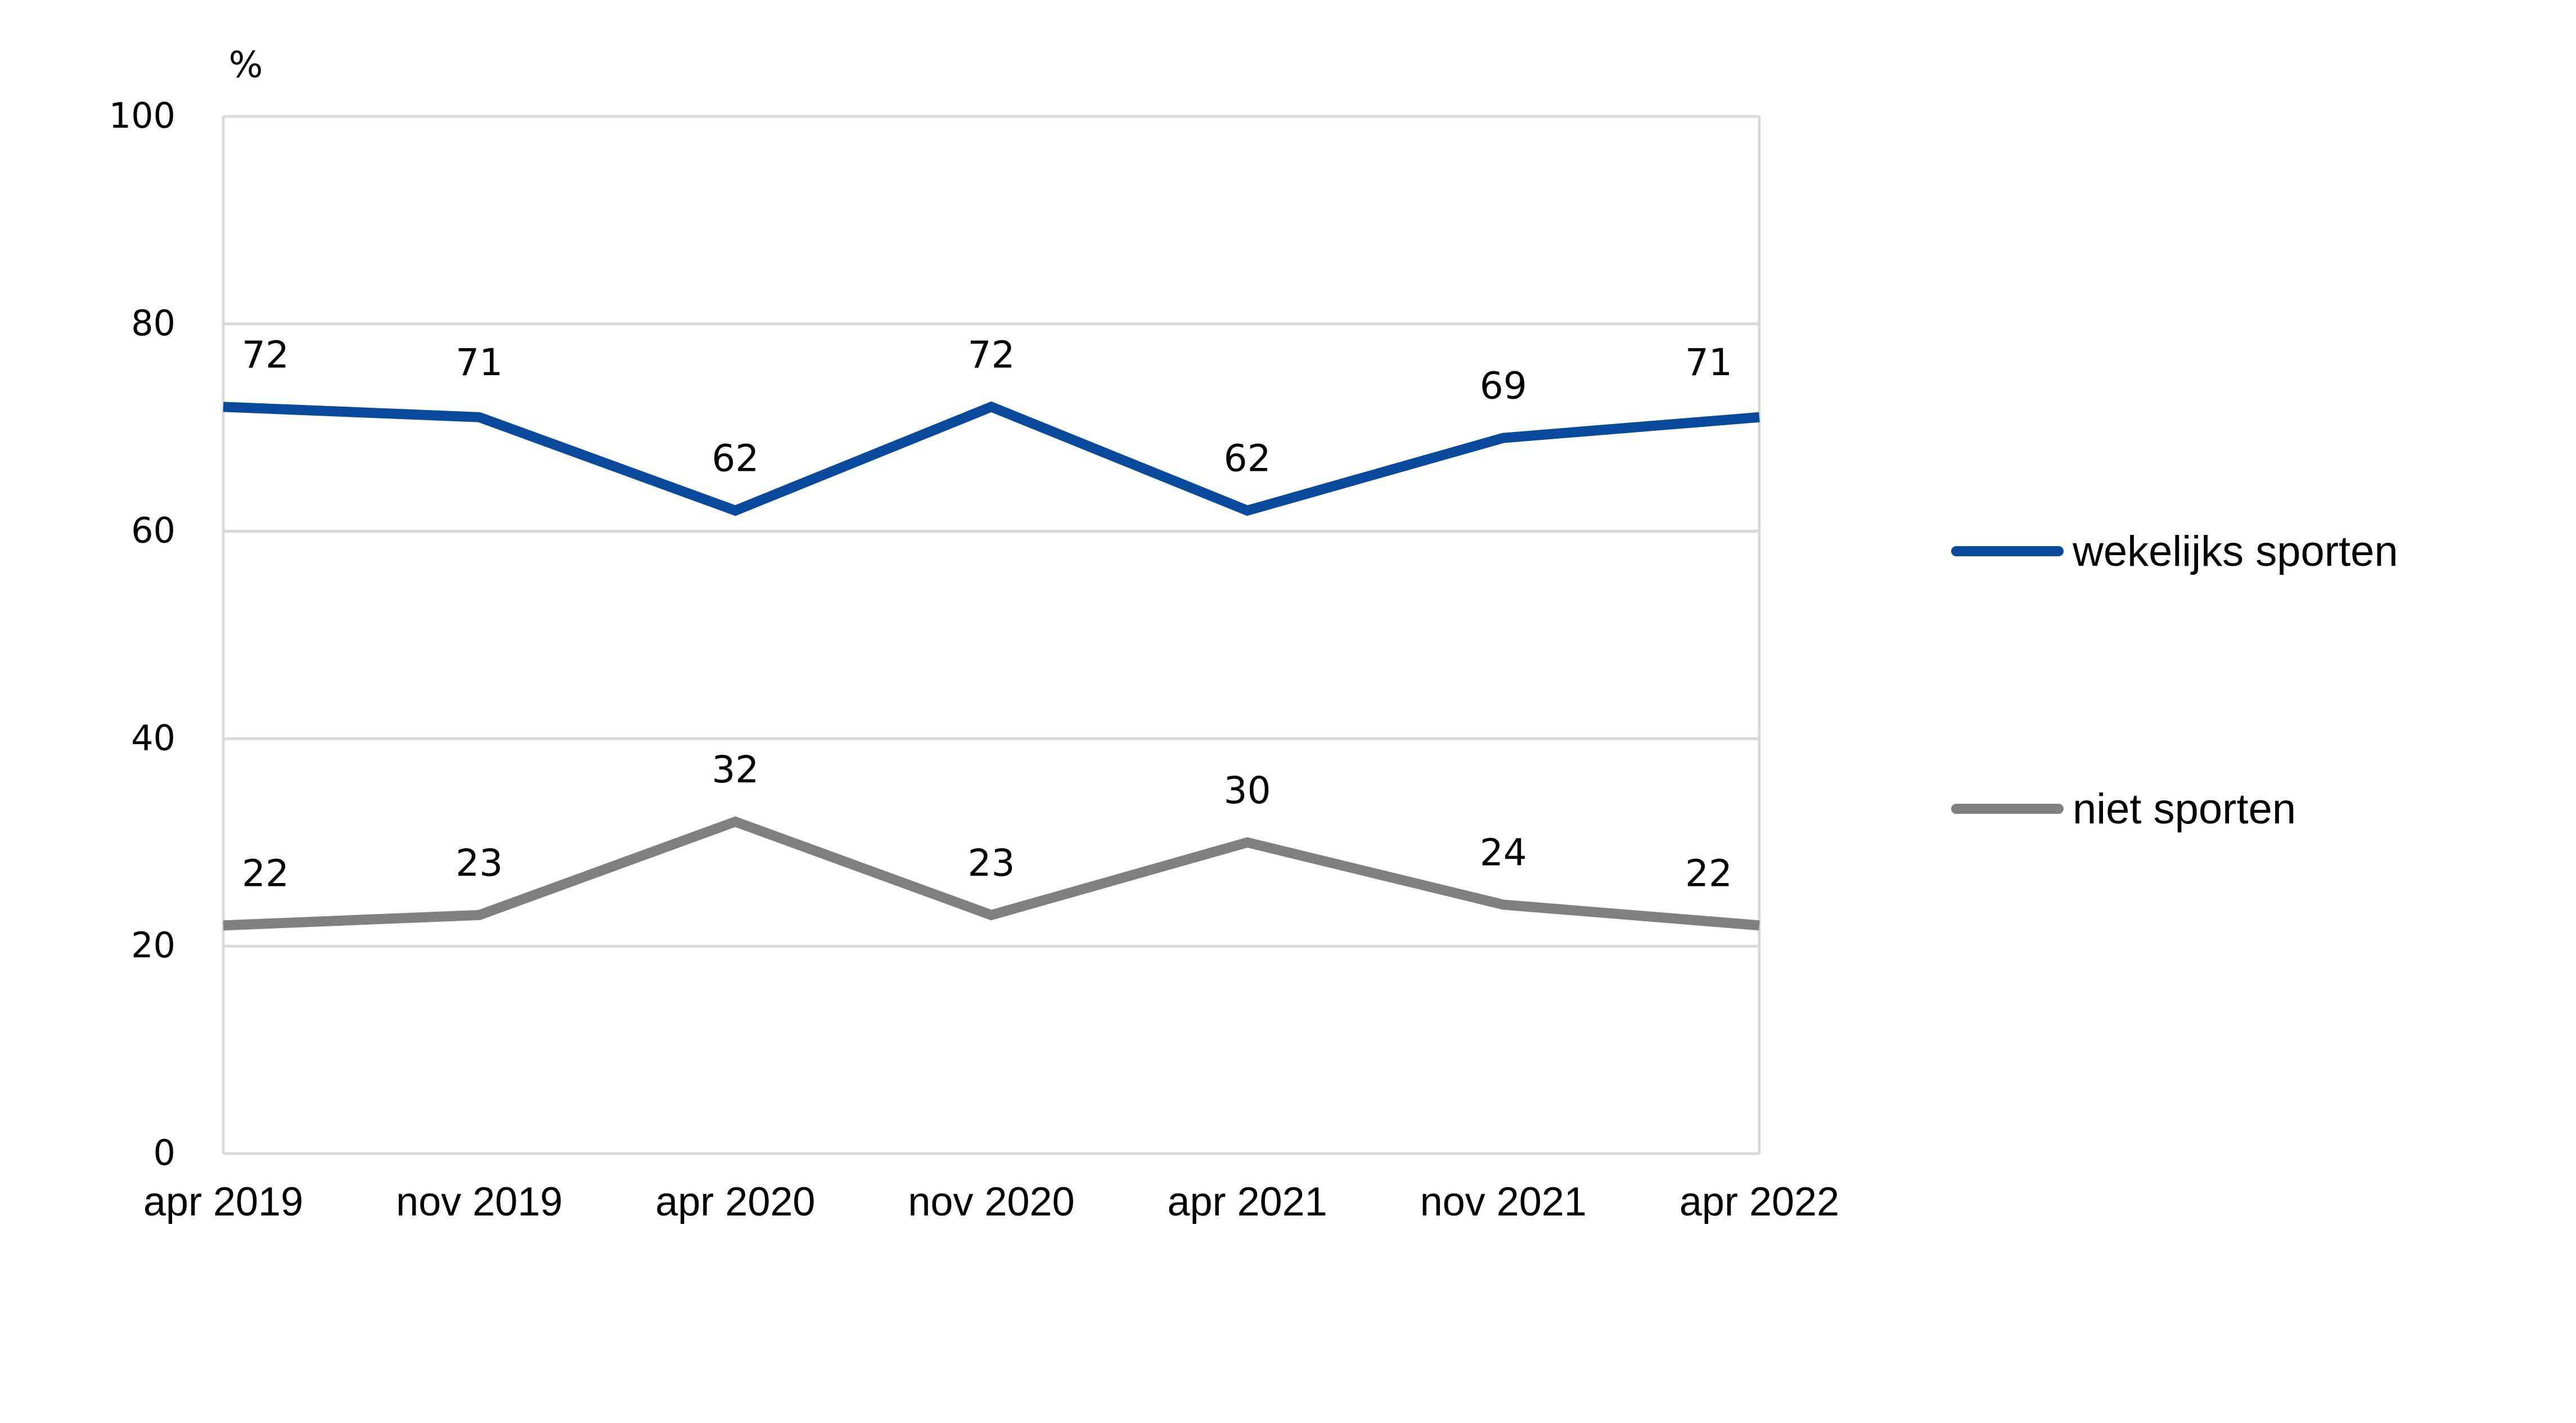 The width and height of the screenshot is (2576, 1423). Describe the element at coordinates (164, 1152) in the screenshot. I see `y-tick-label: 0` at that location.